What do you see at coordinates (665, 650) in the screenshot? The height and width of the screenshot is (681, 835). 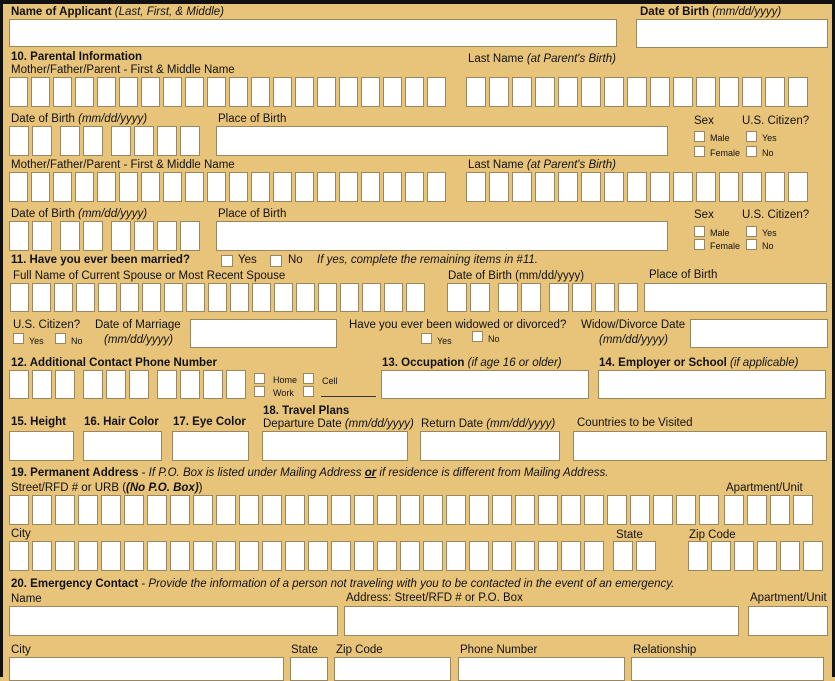 I see `emergency-relationship-label: Relationship` at bounding box center [665, 650].